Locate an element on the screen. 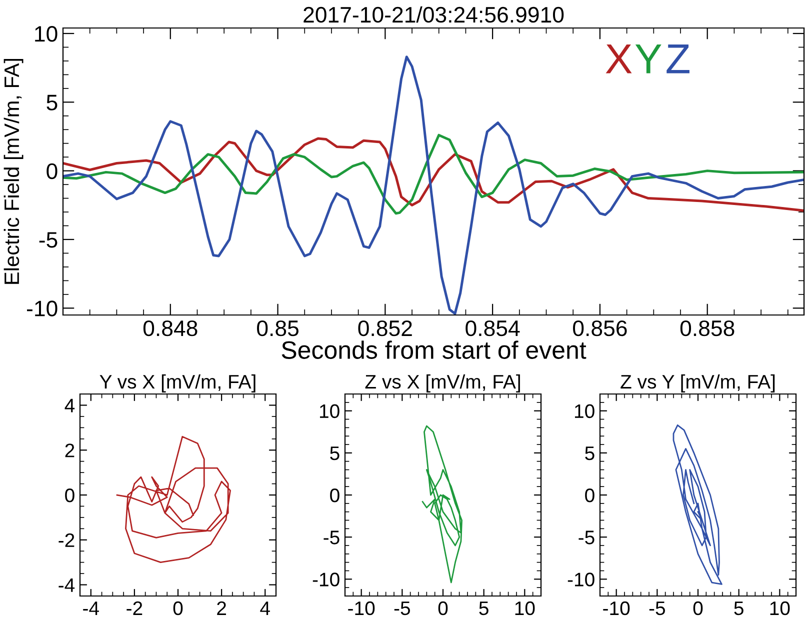 The height and width of the screenshot is (624, 805). text: X is located at coordinates (619, 59).